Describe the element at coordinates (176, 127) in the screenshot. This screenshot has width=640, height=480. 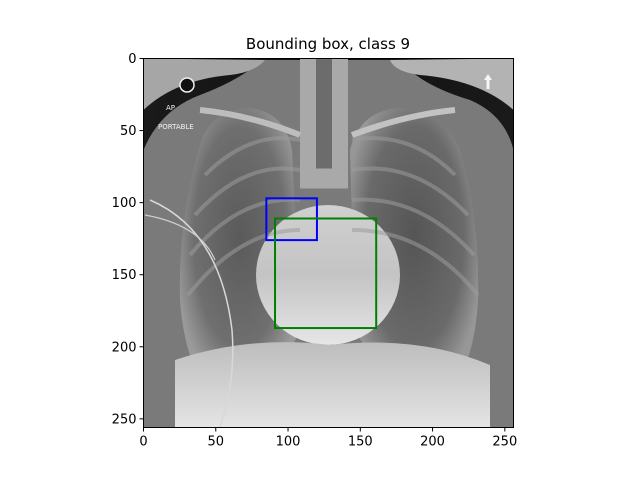
I see `overlay-text-portable: PORTABLE` at that location.